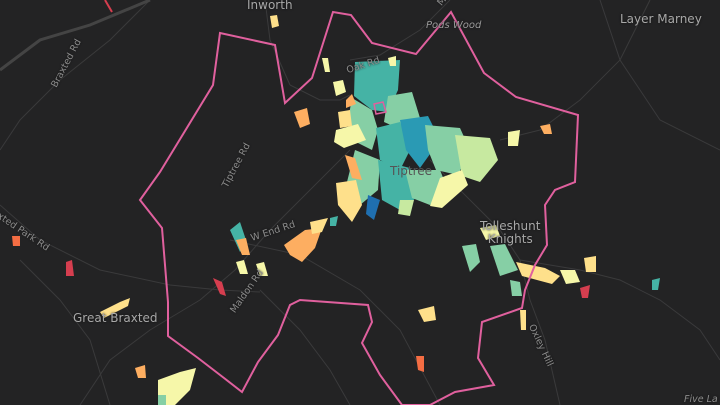  Describe the element at coordinates (454, 25) in the screenshot. I see `label-pods-wood: Pods Wood` at that location.